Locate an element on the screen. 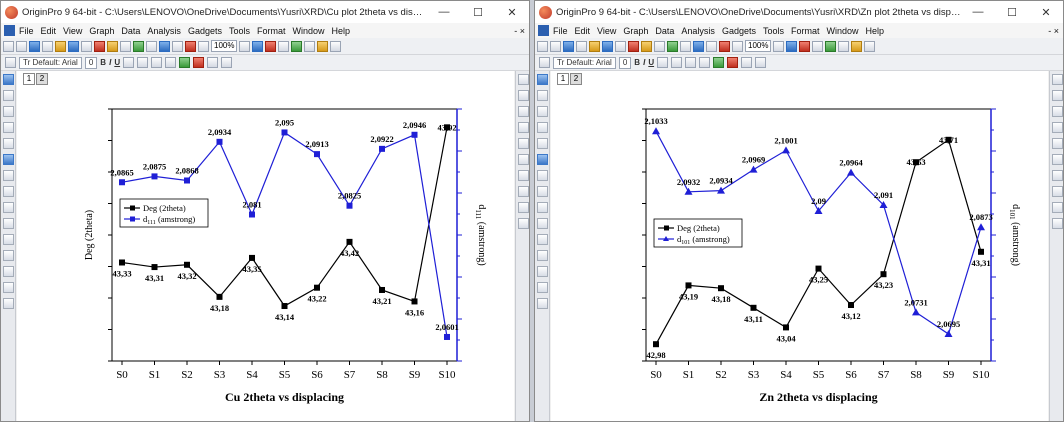 The image size is (1064, 422). zoom-tool-icon is located at coordinates (542, 95).